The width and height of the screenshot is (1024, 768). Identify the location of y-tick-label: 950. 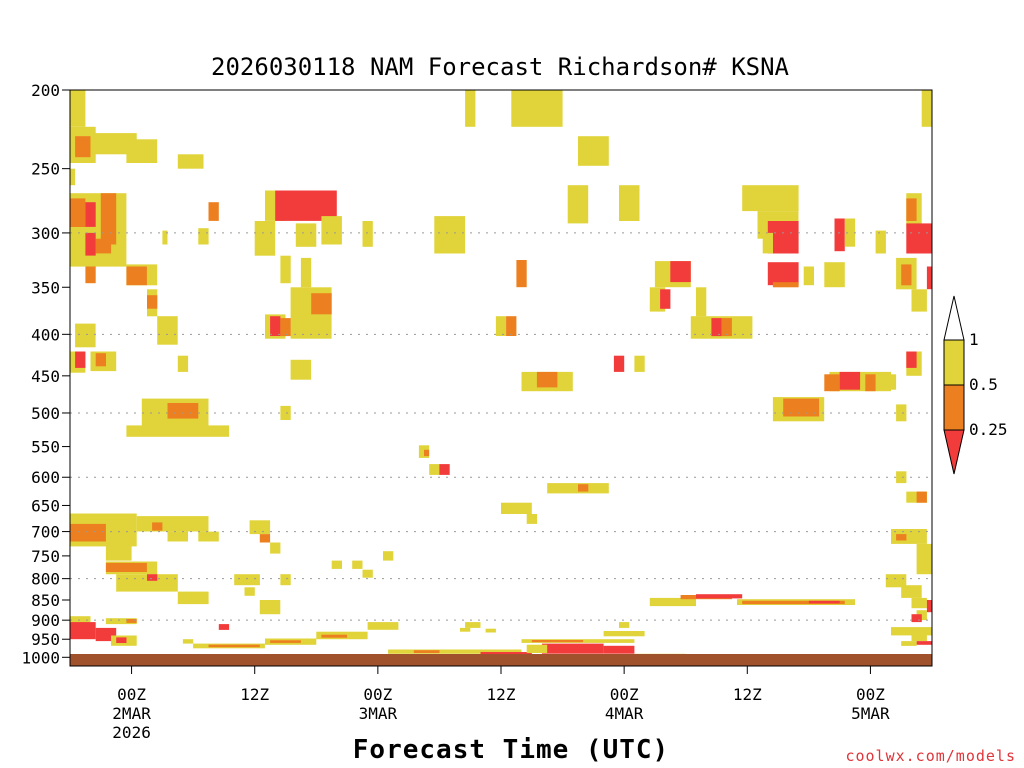
(45, 639).